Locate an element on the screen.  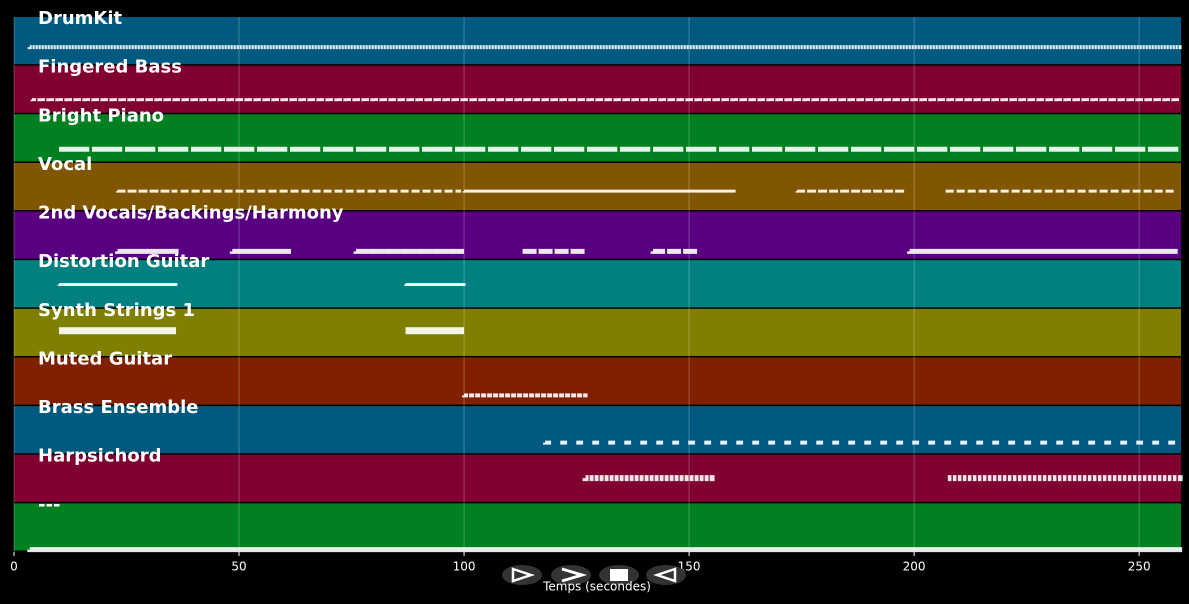
stop-button is located at coordinates (619, 575).